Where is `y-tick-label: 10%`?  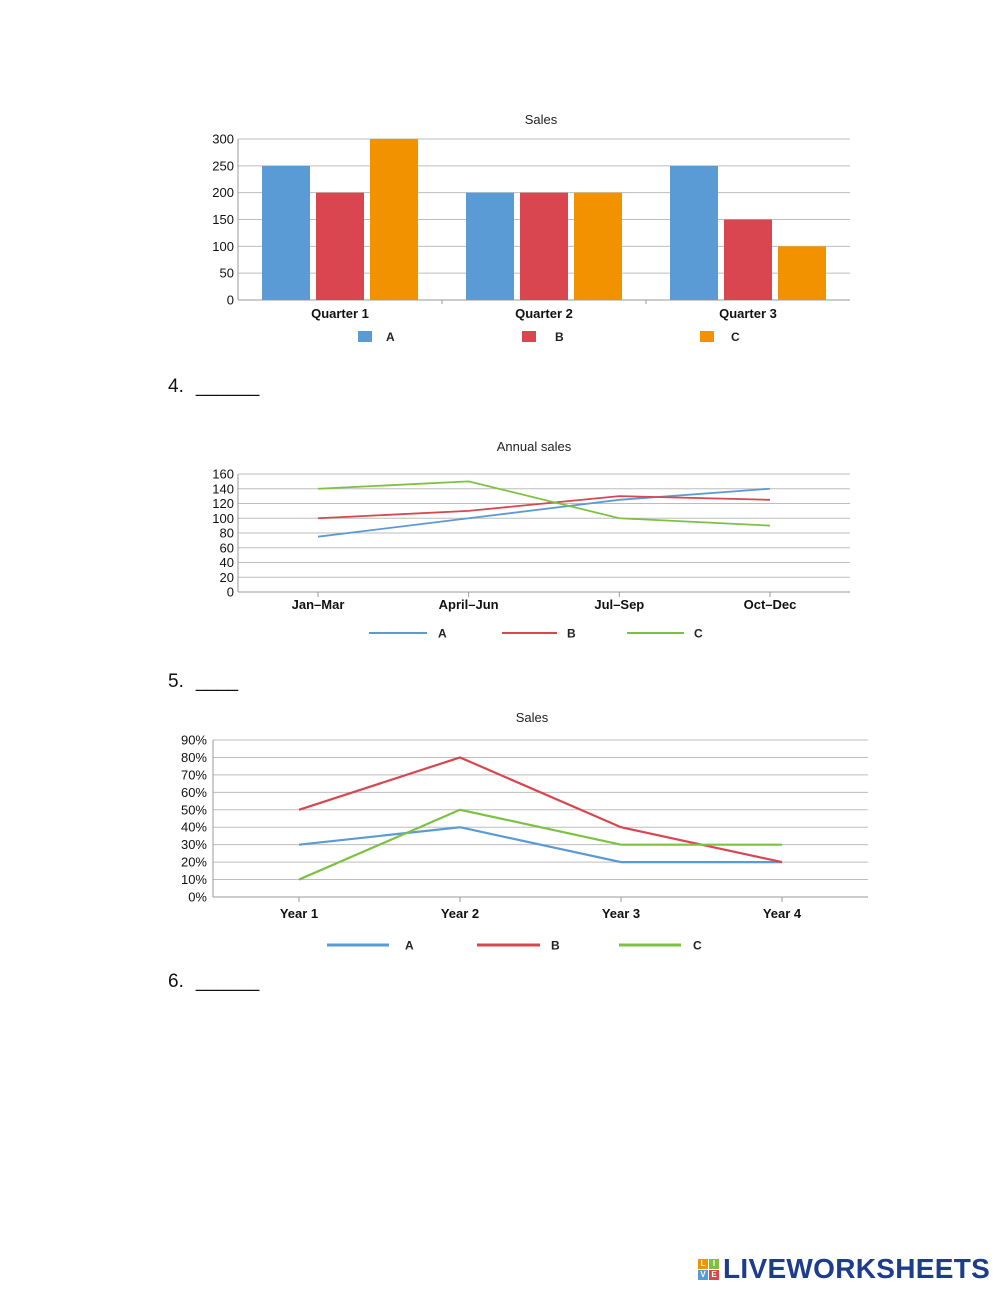
y-tick-label: 10% is located at coordinates (194, 879).